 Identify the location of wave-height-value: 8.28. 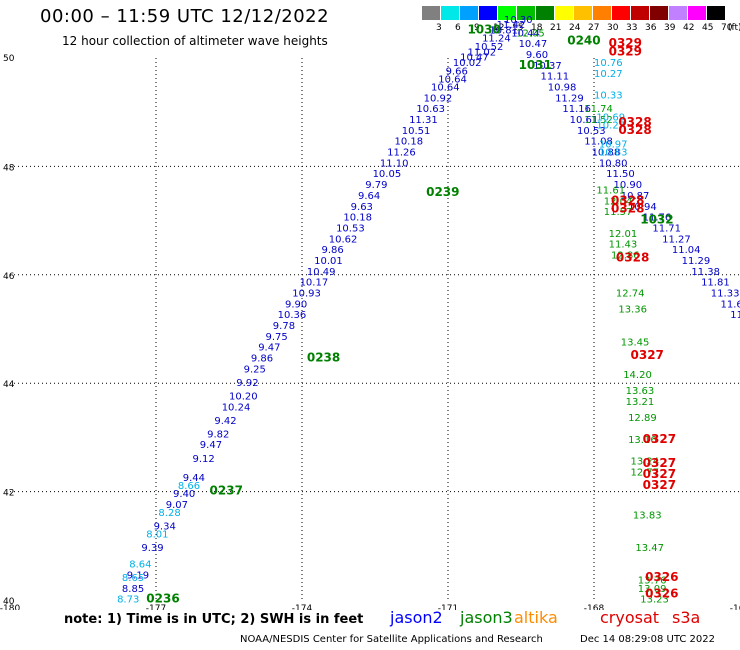
(169, 513).